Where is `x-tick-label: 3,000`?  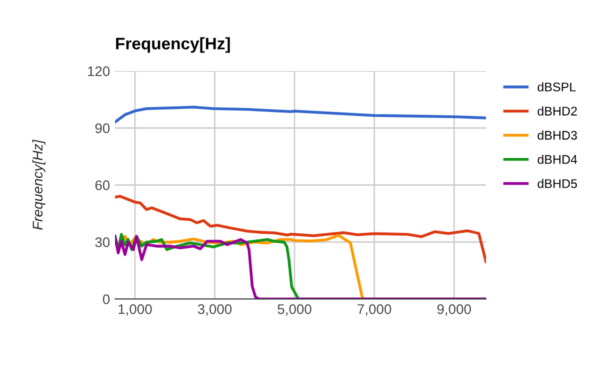 x-tick-label: 3,000 is located at coordinates (215, 310).